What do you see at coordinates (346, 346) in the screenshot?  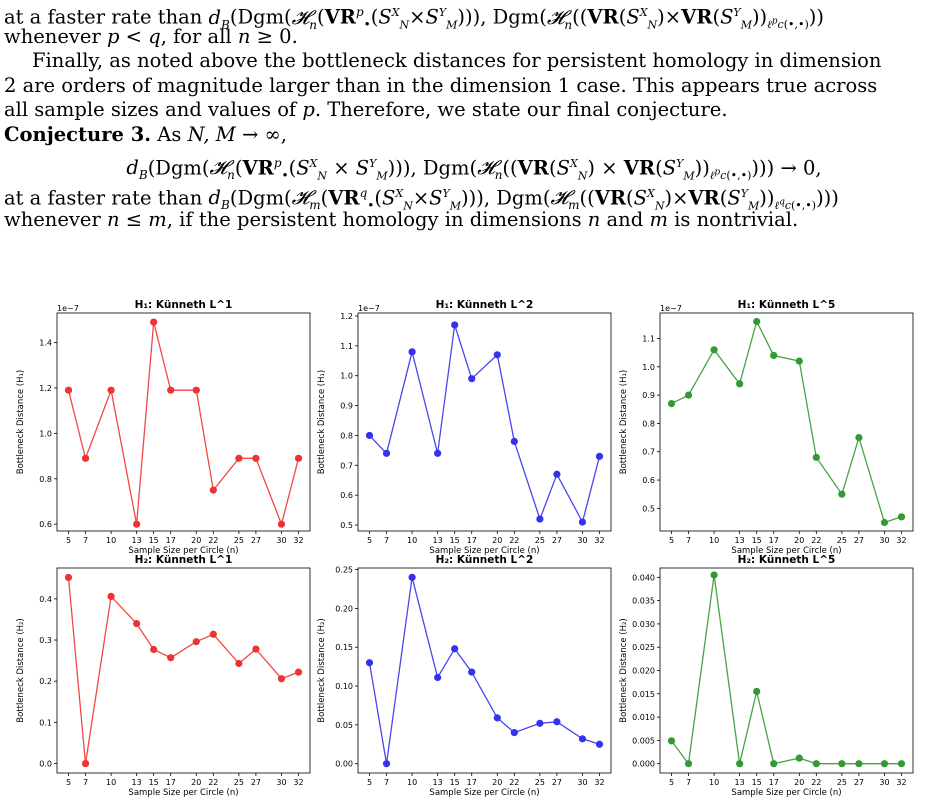 I see `y-tick-label: 1.1` at bounding box center [346, 346].